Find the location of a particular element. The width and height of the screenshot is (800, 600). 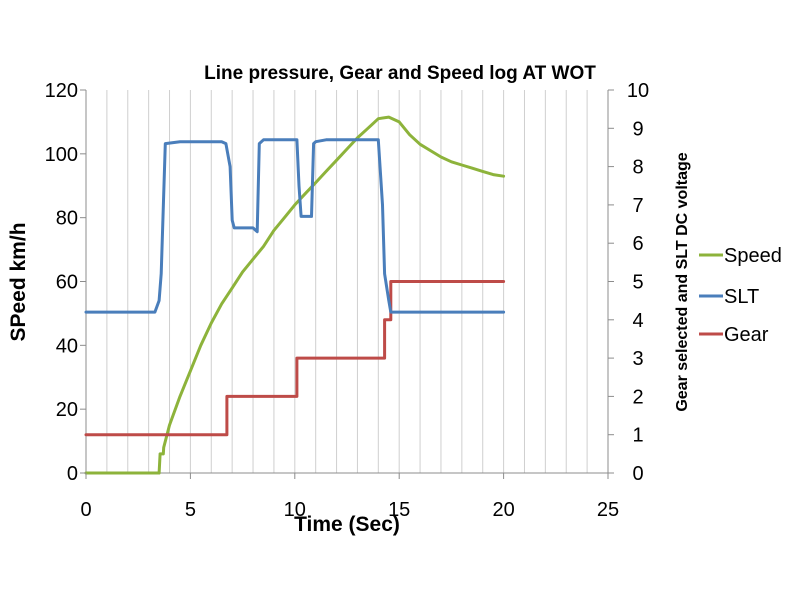

y-tick-label: 40 is located at coordinates (67, 346).